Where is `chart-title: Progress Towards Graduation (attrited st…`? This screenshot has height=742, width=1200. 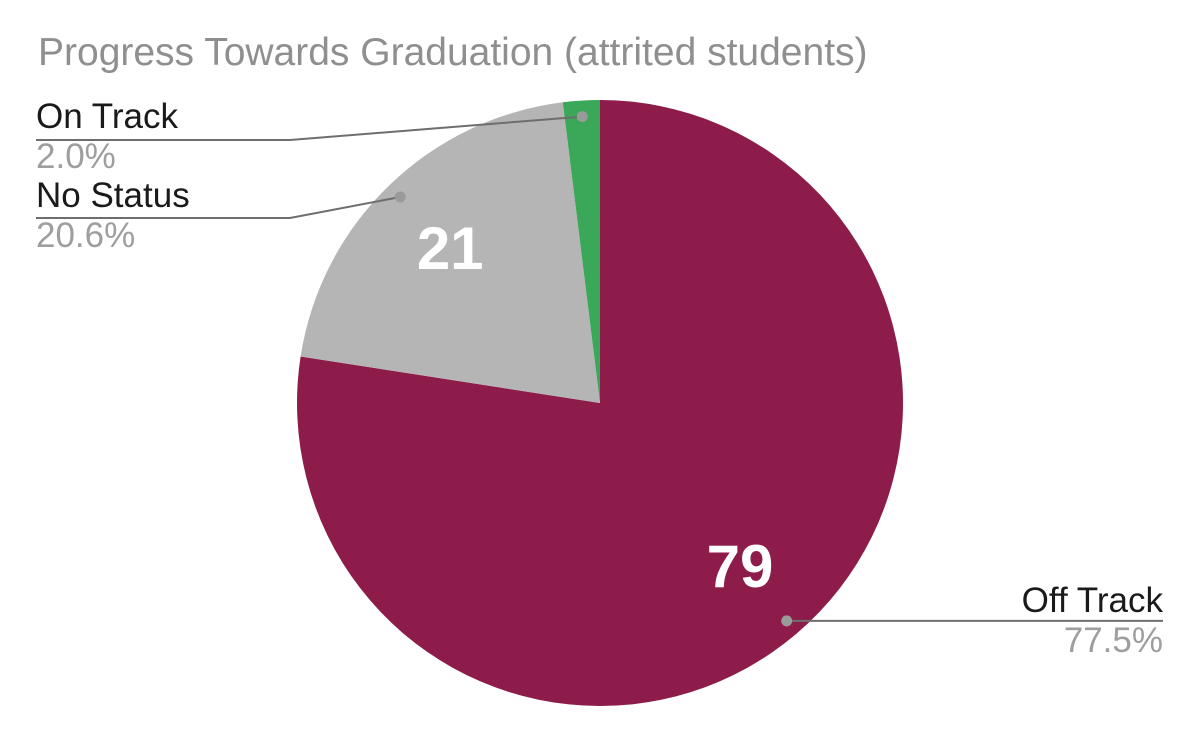
chart-title: Progress Towards Graduation (attrited st… is located at coordinates (453, 52).